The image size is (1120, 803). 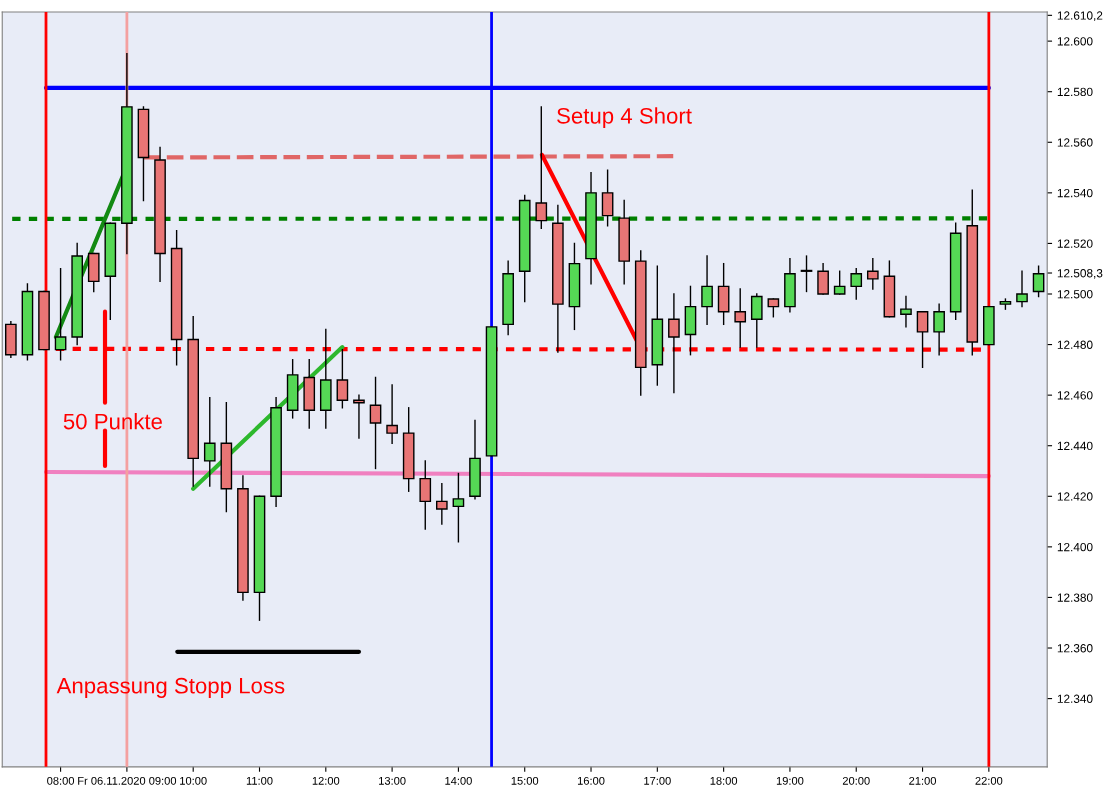 I want to click on y-tick-label: 12.440, so click(x=1075, y=446).